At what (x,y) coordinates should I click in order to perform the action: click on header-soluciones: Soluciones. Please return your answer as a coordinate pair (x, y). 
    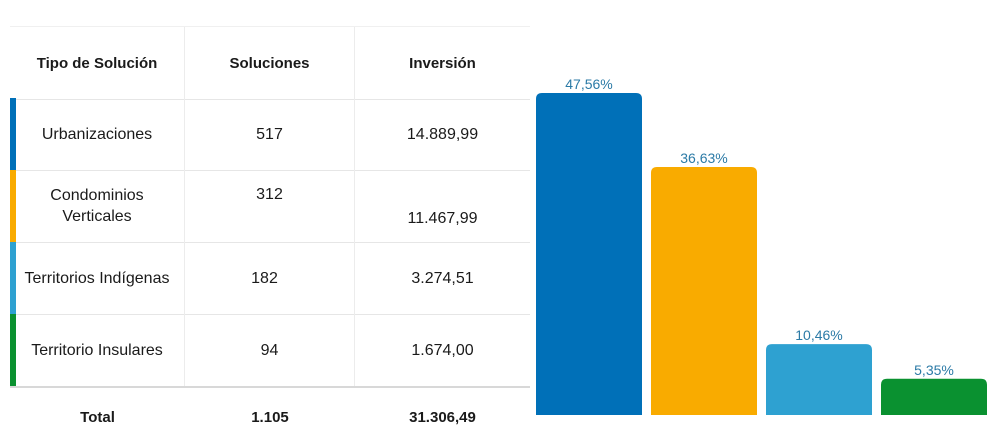
    Looking at the image, I should click on (270, 63).